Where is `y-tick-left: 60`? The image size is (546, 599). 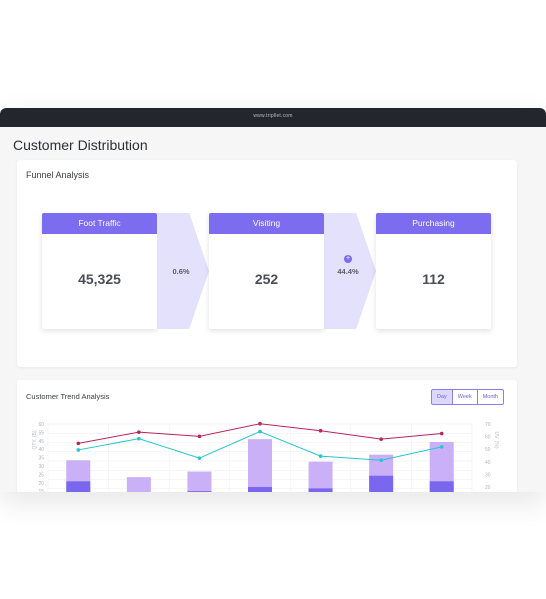 y-tick-left: 60 is located at coordinates (41, 425).